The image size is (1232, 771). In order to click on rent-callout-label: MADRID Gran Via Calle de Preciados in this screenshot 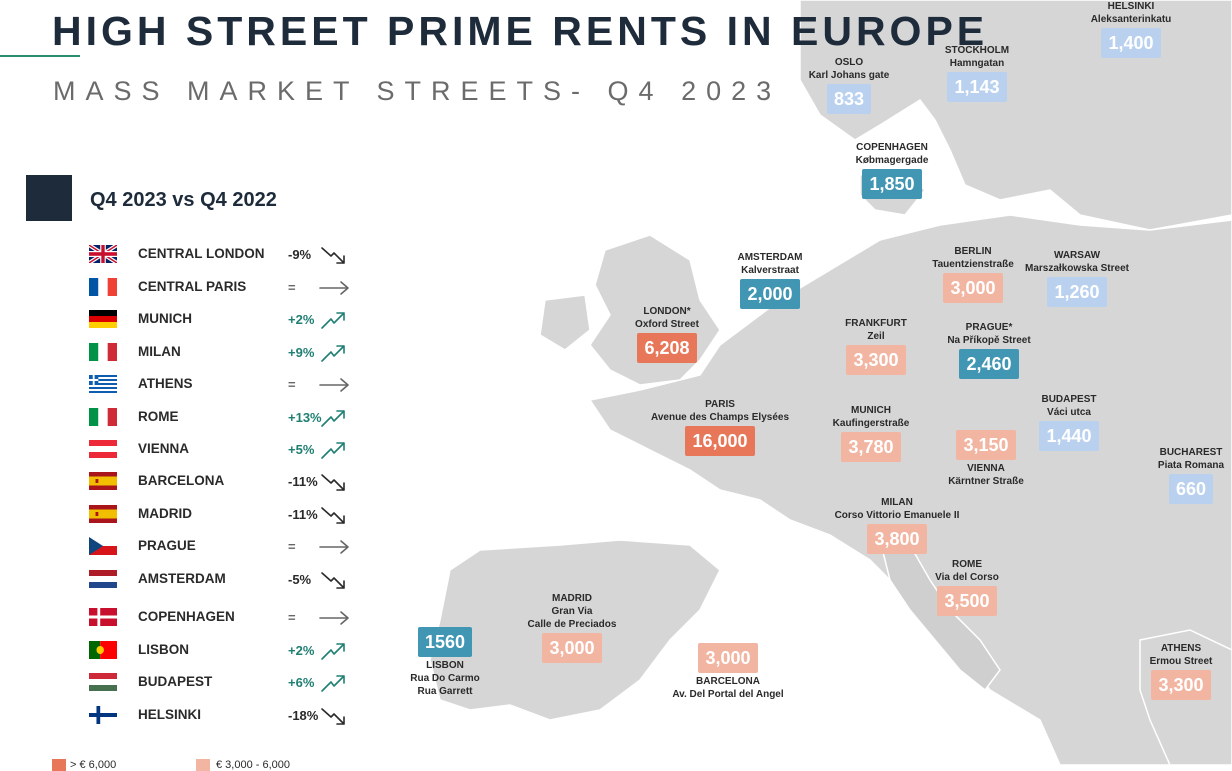, I will do `click(572, 611)`.